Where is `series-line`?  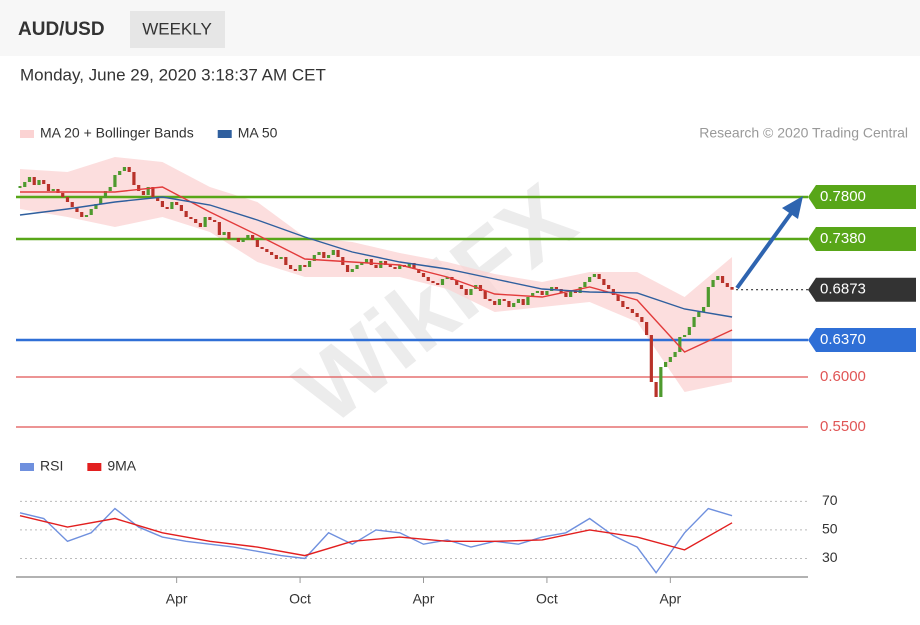
series-line is located at coordinates (376, 535).